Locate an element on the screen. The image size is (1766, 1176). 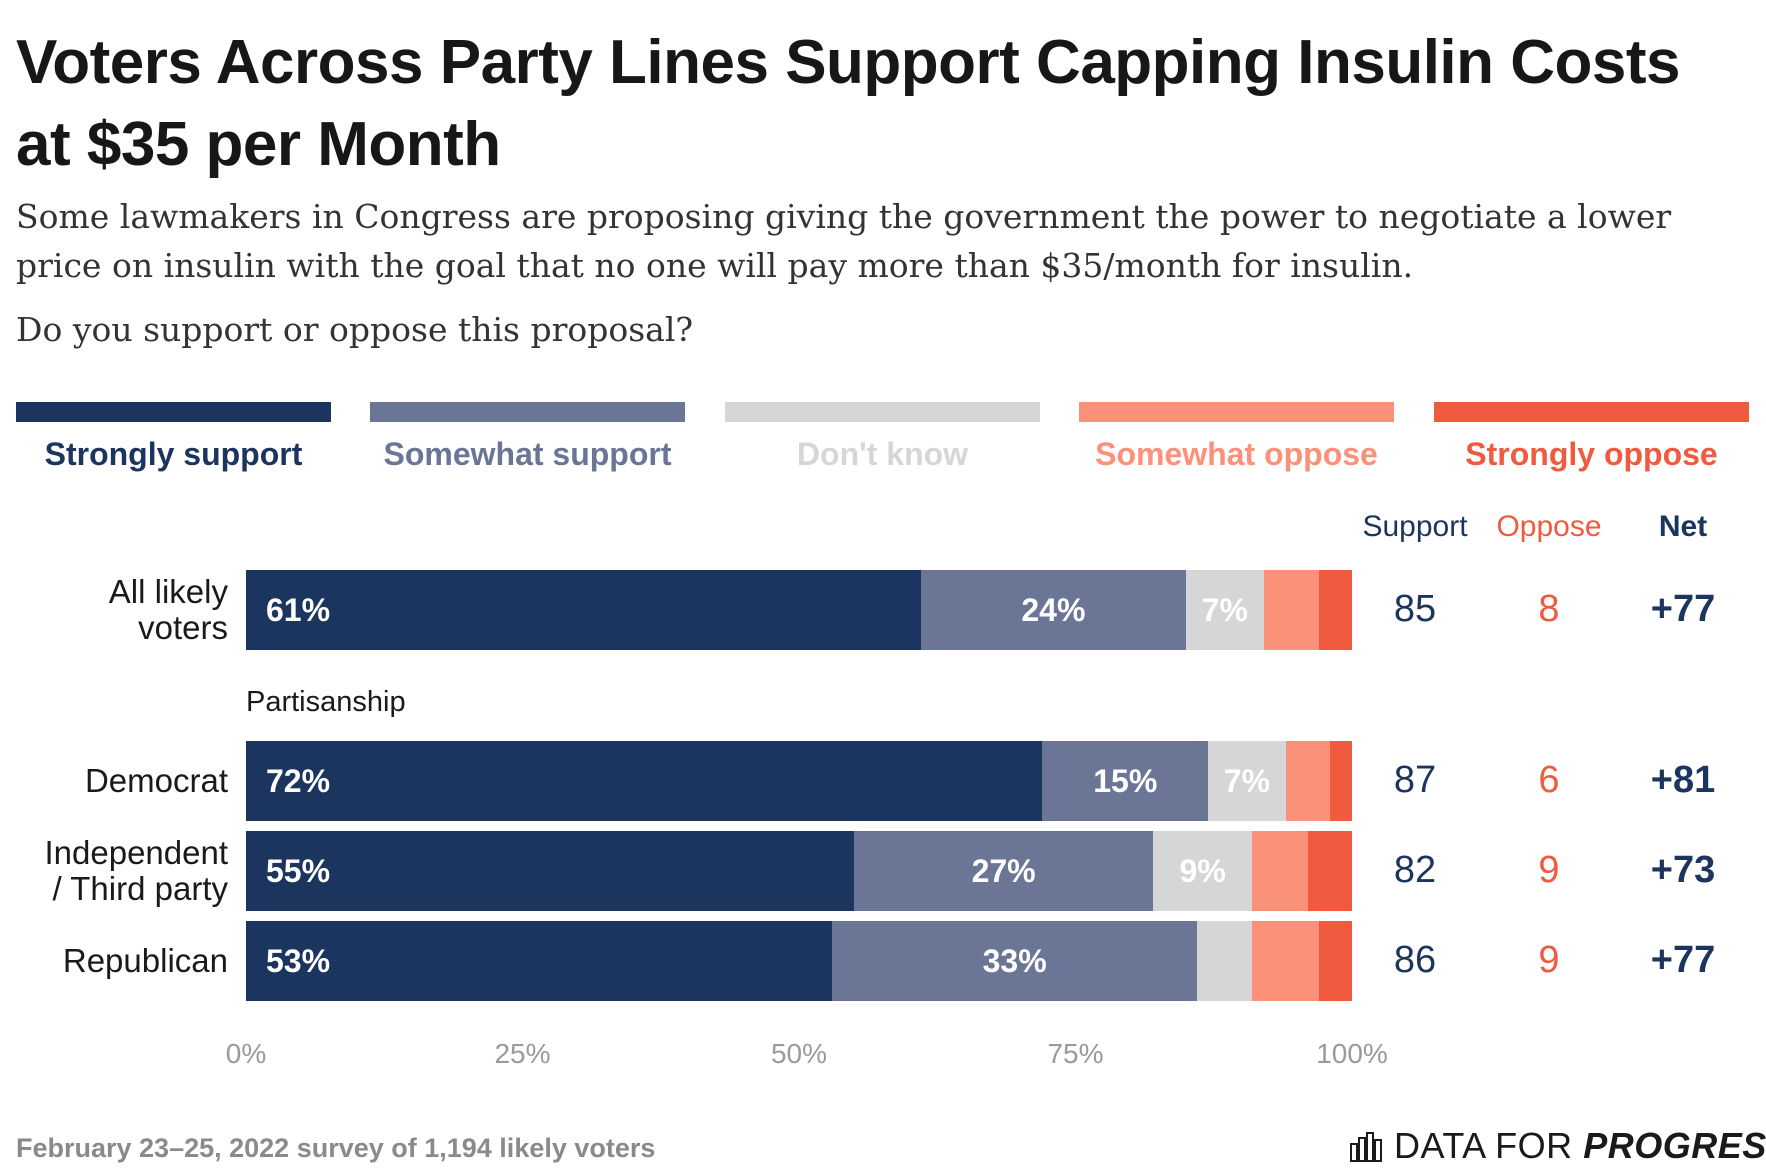
legend-item-somewhat-support: Somewhat support is located at coordinates (527, 437).